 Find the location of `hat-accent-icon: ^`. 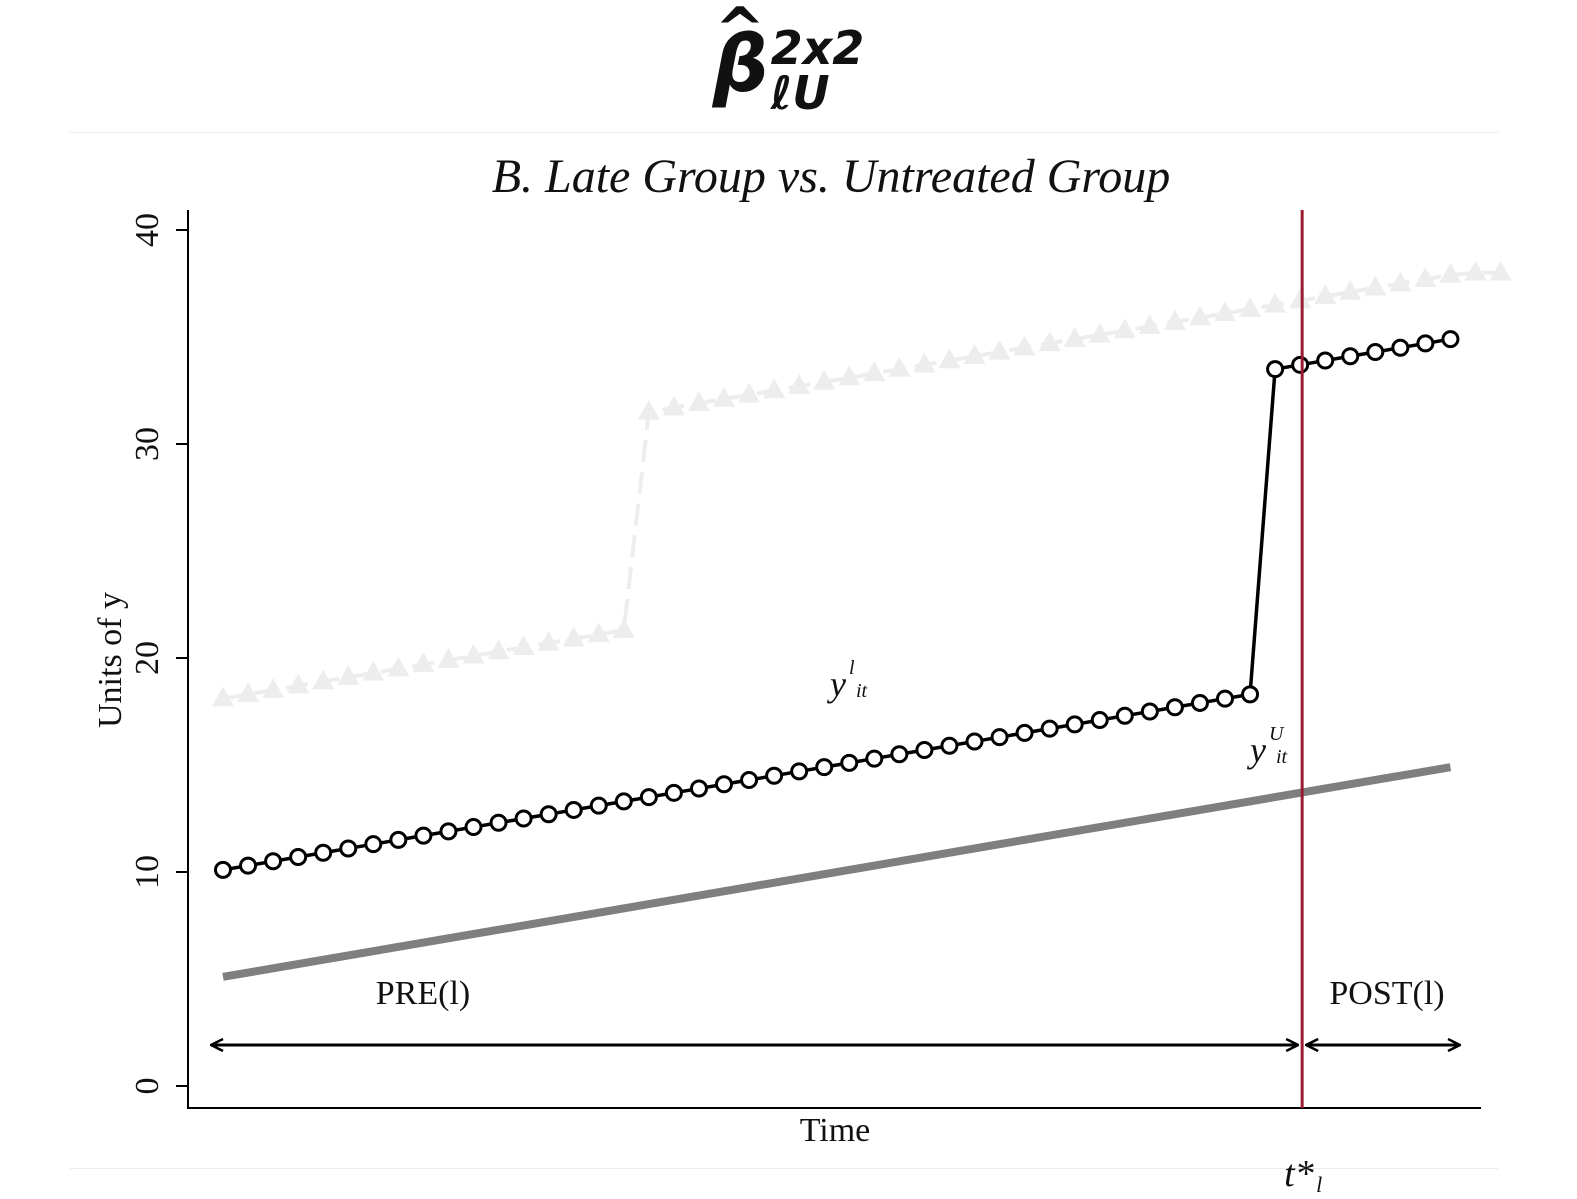

hat-accent-icon: ^ is located at coordinates (740, 32).